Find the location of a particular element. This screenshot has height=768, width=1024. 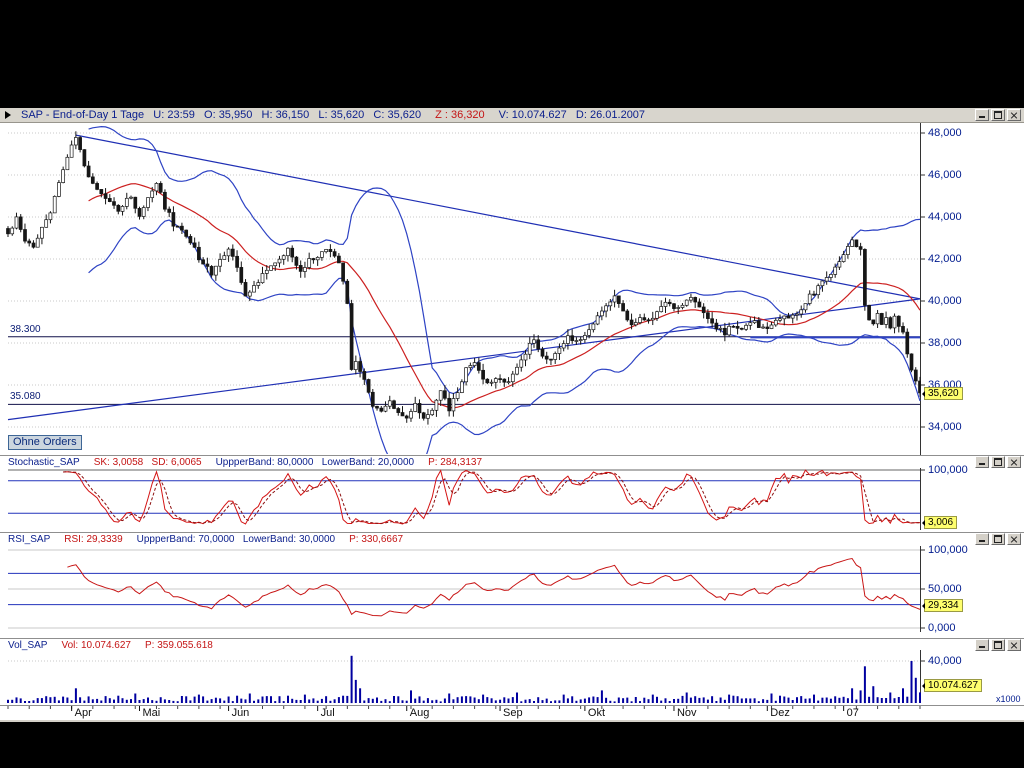

rsi-panel-controls is located at coordinates (998, 539).